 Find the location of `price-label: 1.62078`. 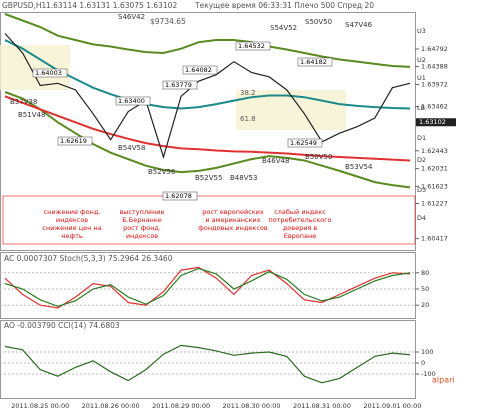

price-label: 1.62078 is located at coordinates (178, 196).